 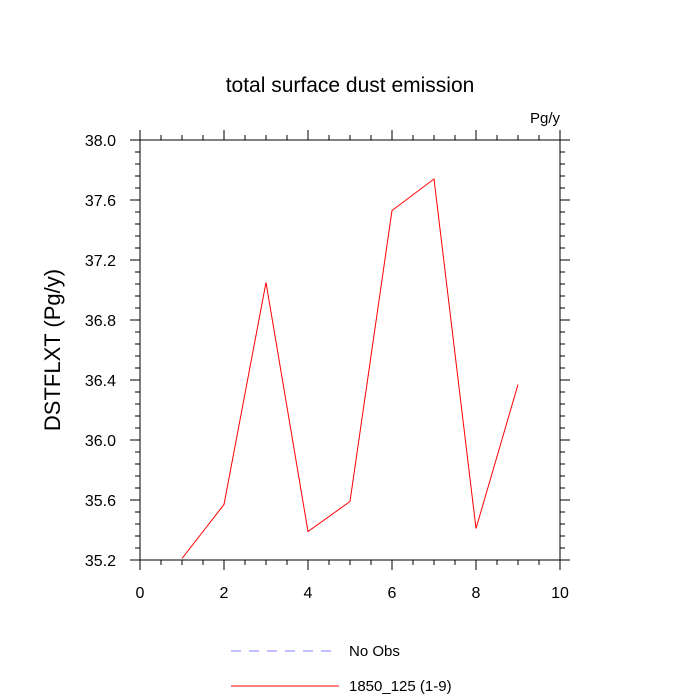 What do you see at coordinates (224, 593) in the screenshot?
I see `x-tick-label: 2` at bounding box center [224, 593].